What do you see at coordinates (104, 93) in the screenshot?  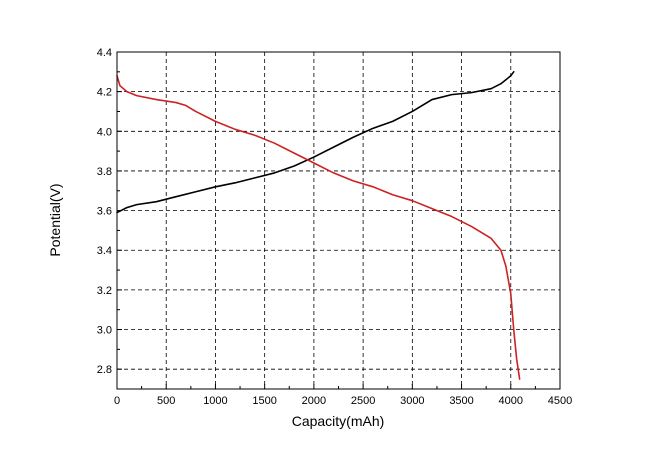 I see `y-tick-label: 4.2` at bounding box center [104, 93].